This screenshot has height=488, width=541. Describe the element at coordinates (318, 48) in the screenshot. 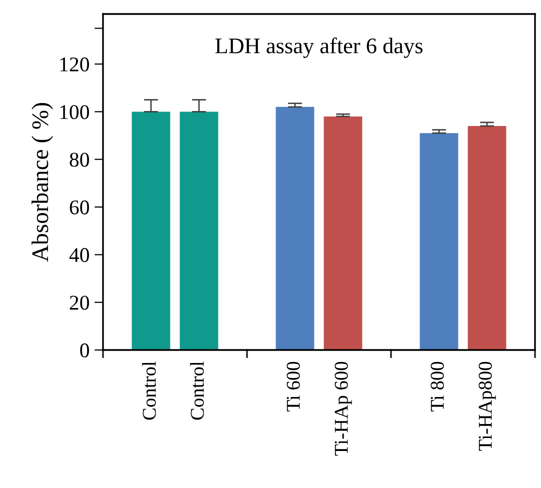

I see `text: LDH assay after 6 days` at that location.